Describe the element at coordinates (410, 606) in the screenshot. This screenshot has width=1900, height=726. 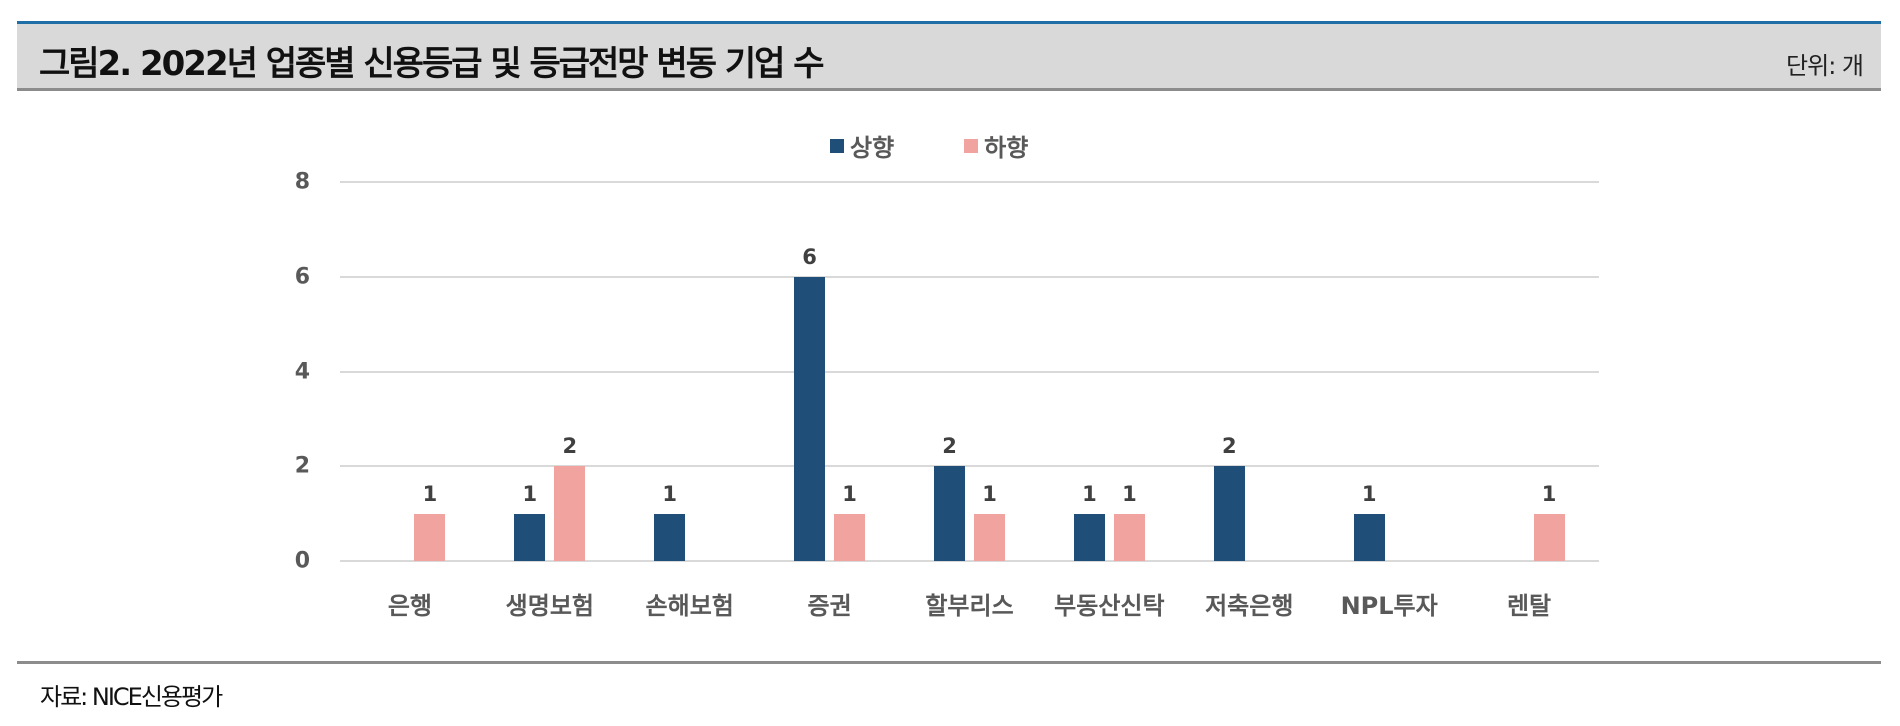
I see `x-axis-category-label: 은행` at that location.